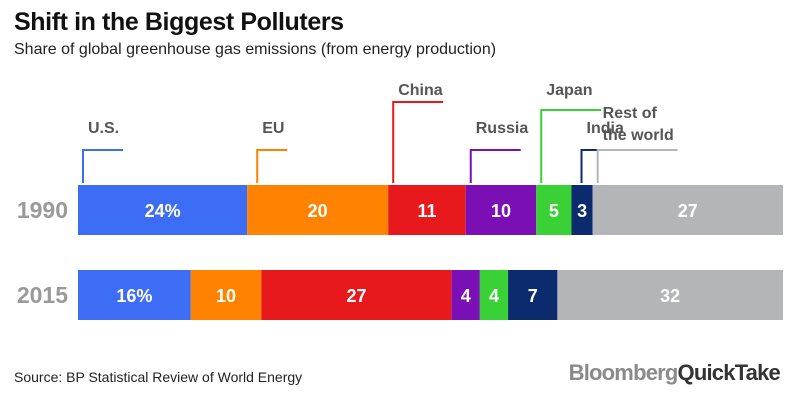 The width and height of the screenshot is (800, 400). I want to click on bar-rest-of-the-world-2015, so click(670, 295).